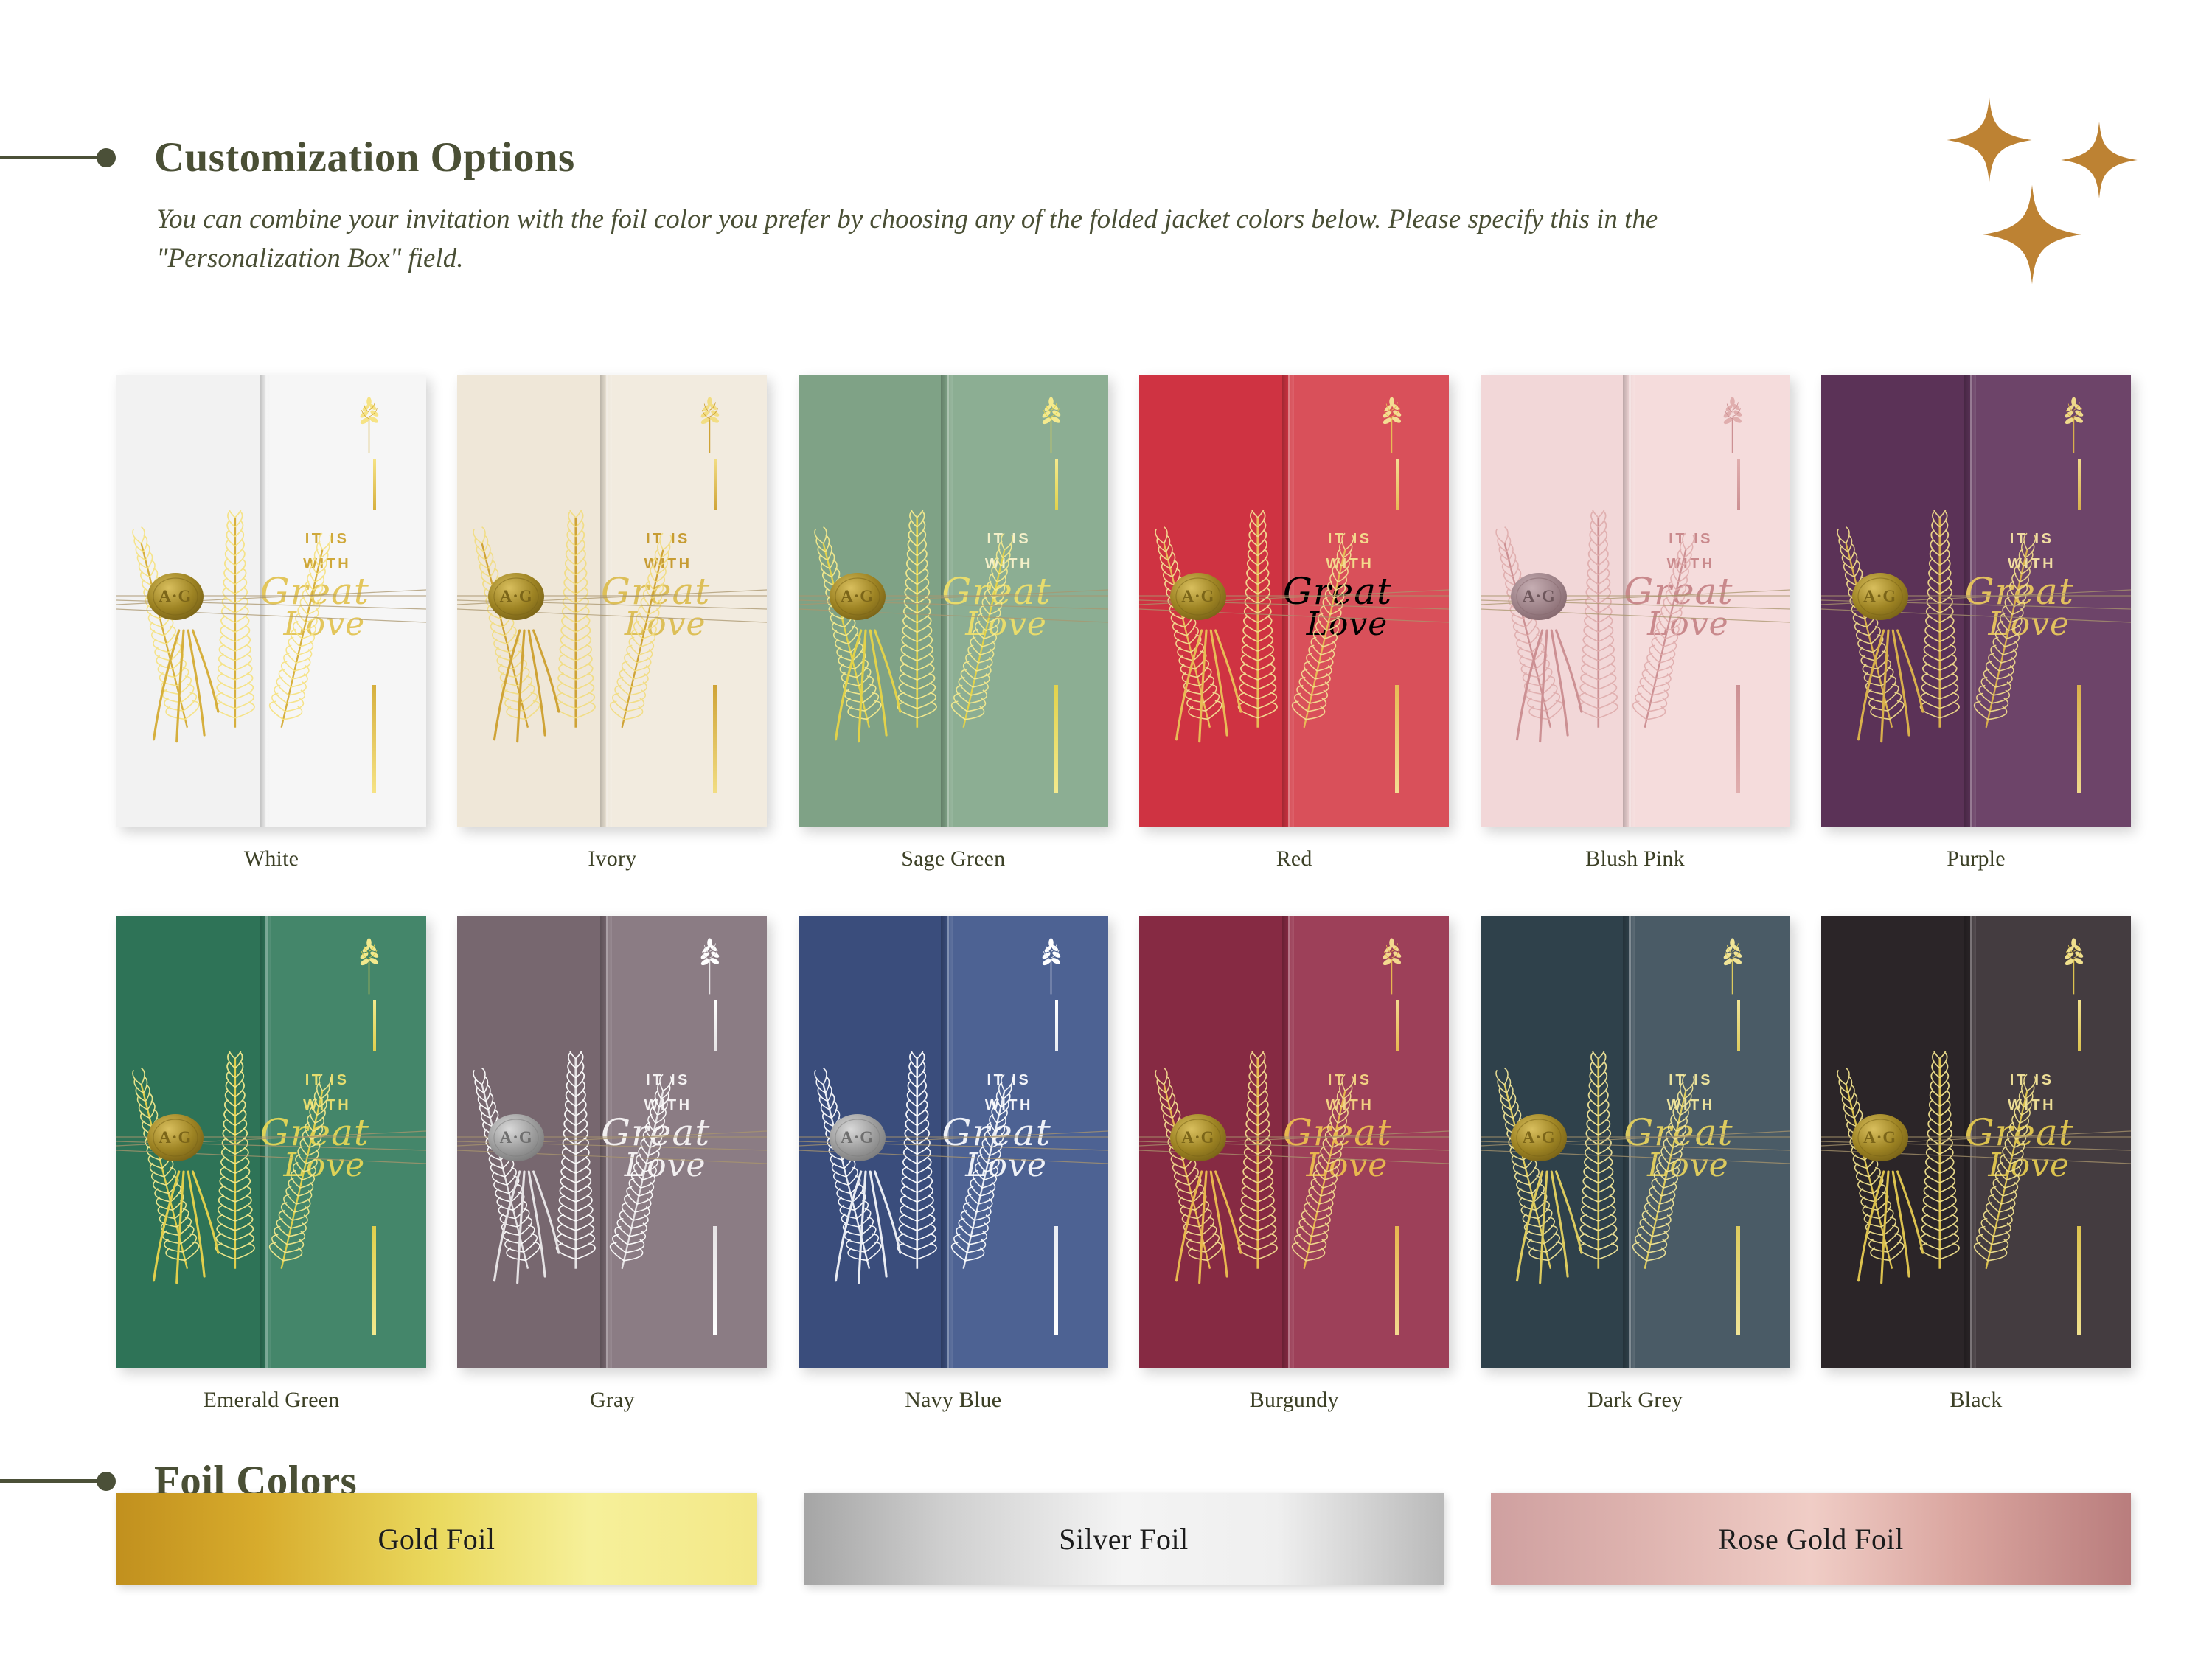 The width and height of the screenshot is (2212, 1659). Describe the element at coordinates (1635, 858) in the screenshot. I see `jacket-color-label: Blush Pink` at that location.